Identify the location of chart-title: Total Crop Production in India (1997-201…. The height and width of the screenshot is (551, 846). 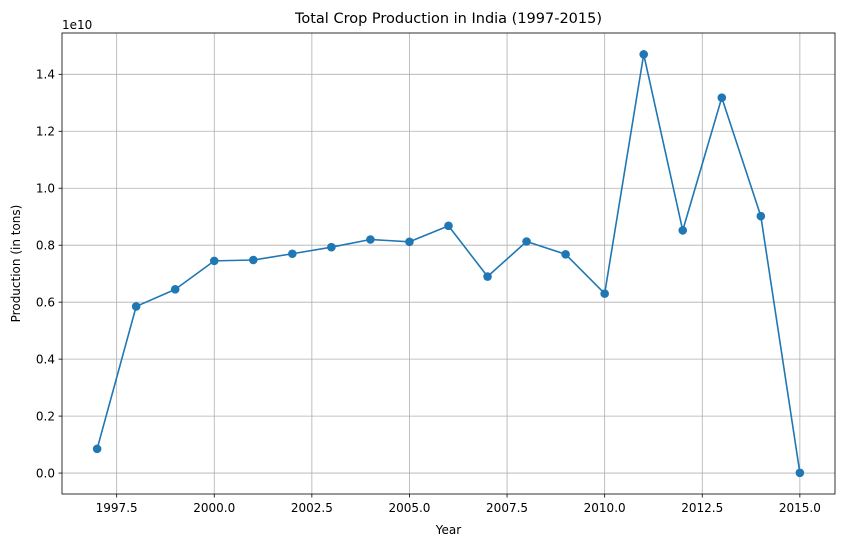
(448, 19).